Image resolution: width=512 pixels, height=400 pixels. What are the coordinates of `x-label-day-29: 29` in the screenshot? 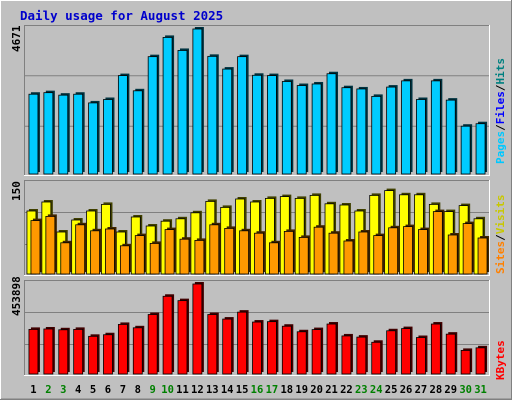 It's located at (450, 390).